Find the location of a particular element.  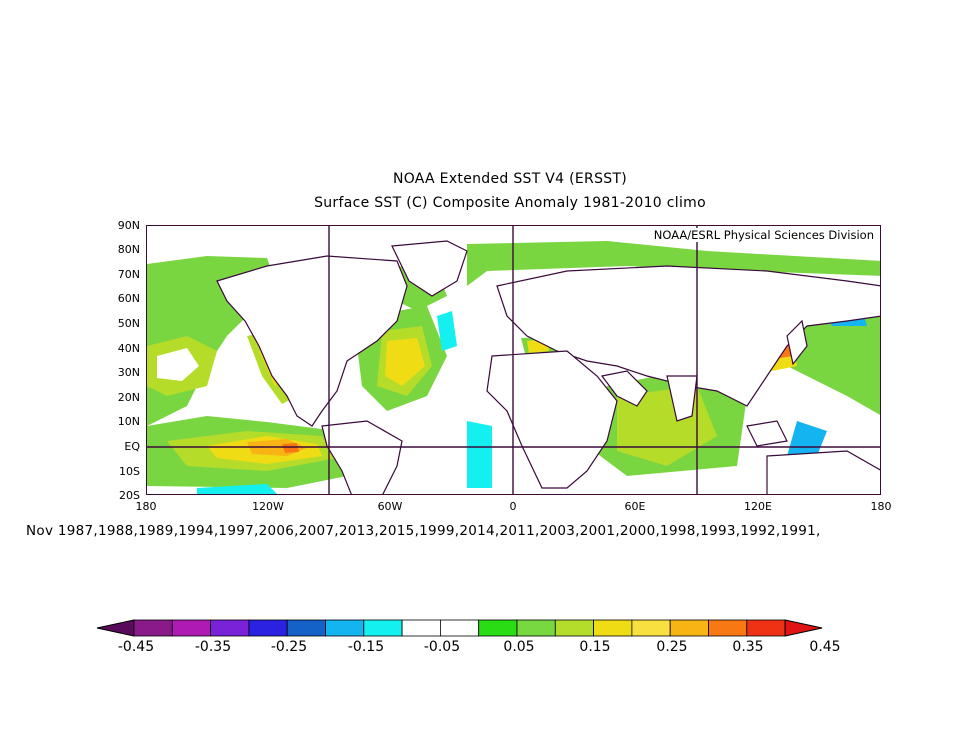

colorbar-label: -0.25 is located at coordinates (289, 647).